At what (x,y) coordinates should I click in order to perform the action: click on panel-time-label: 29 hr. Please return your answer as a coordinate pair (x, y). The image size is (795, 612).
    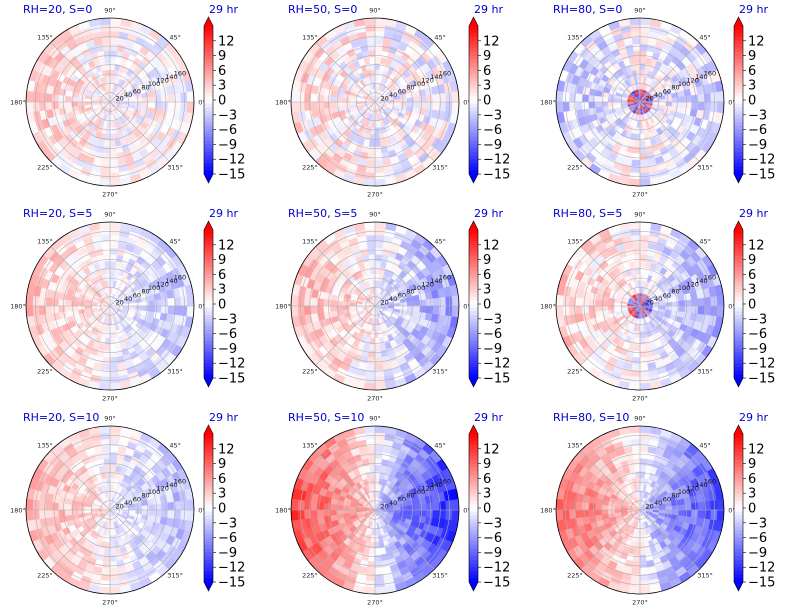
    Looking at the image, I should click on (223, 213).